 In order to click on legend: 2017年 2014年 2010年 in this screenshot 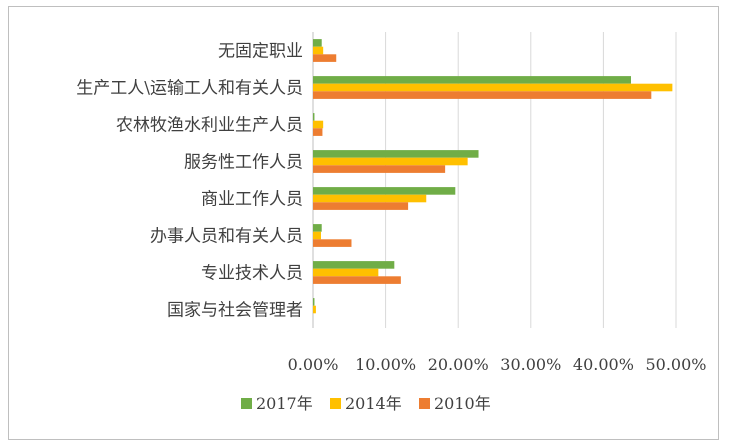, I will do `click(366, 403)`.